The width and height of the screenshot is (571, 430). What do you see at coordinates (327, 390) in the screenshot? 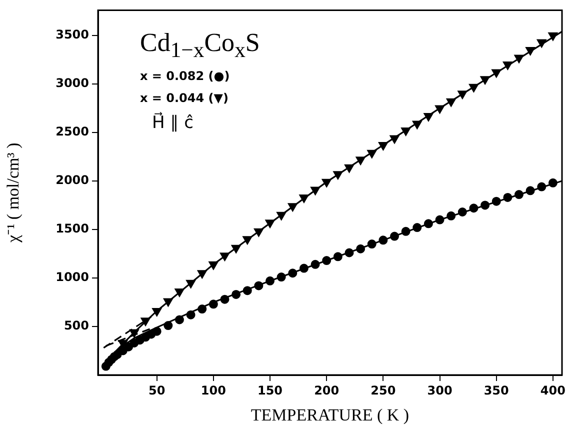
I see `x-tick-label: 200` at bounding box center [327, 390].